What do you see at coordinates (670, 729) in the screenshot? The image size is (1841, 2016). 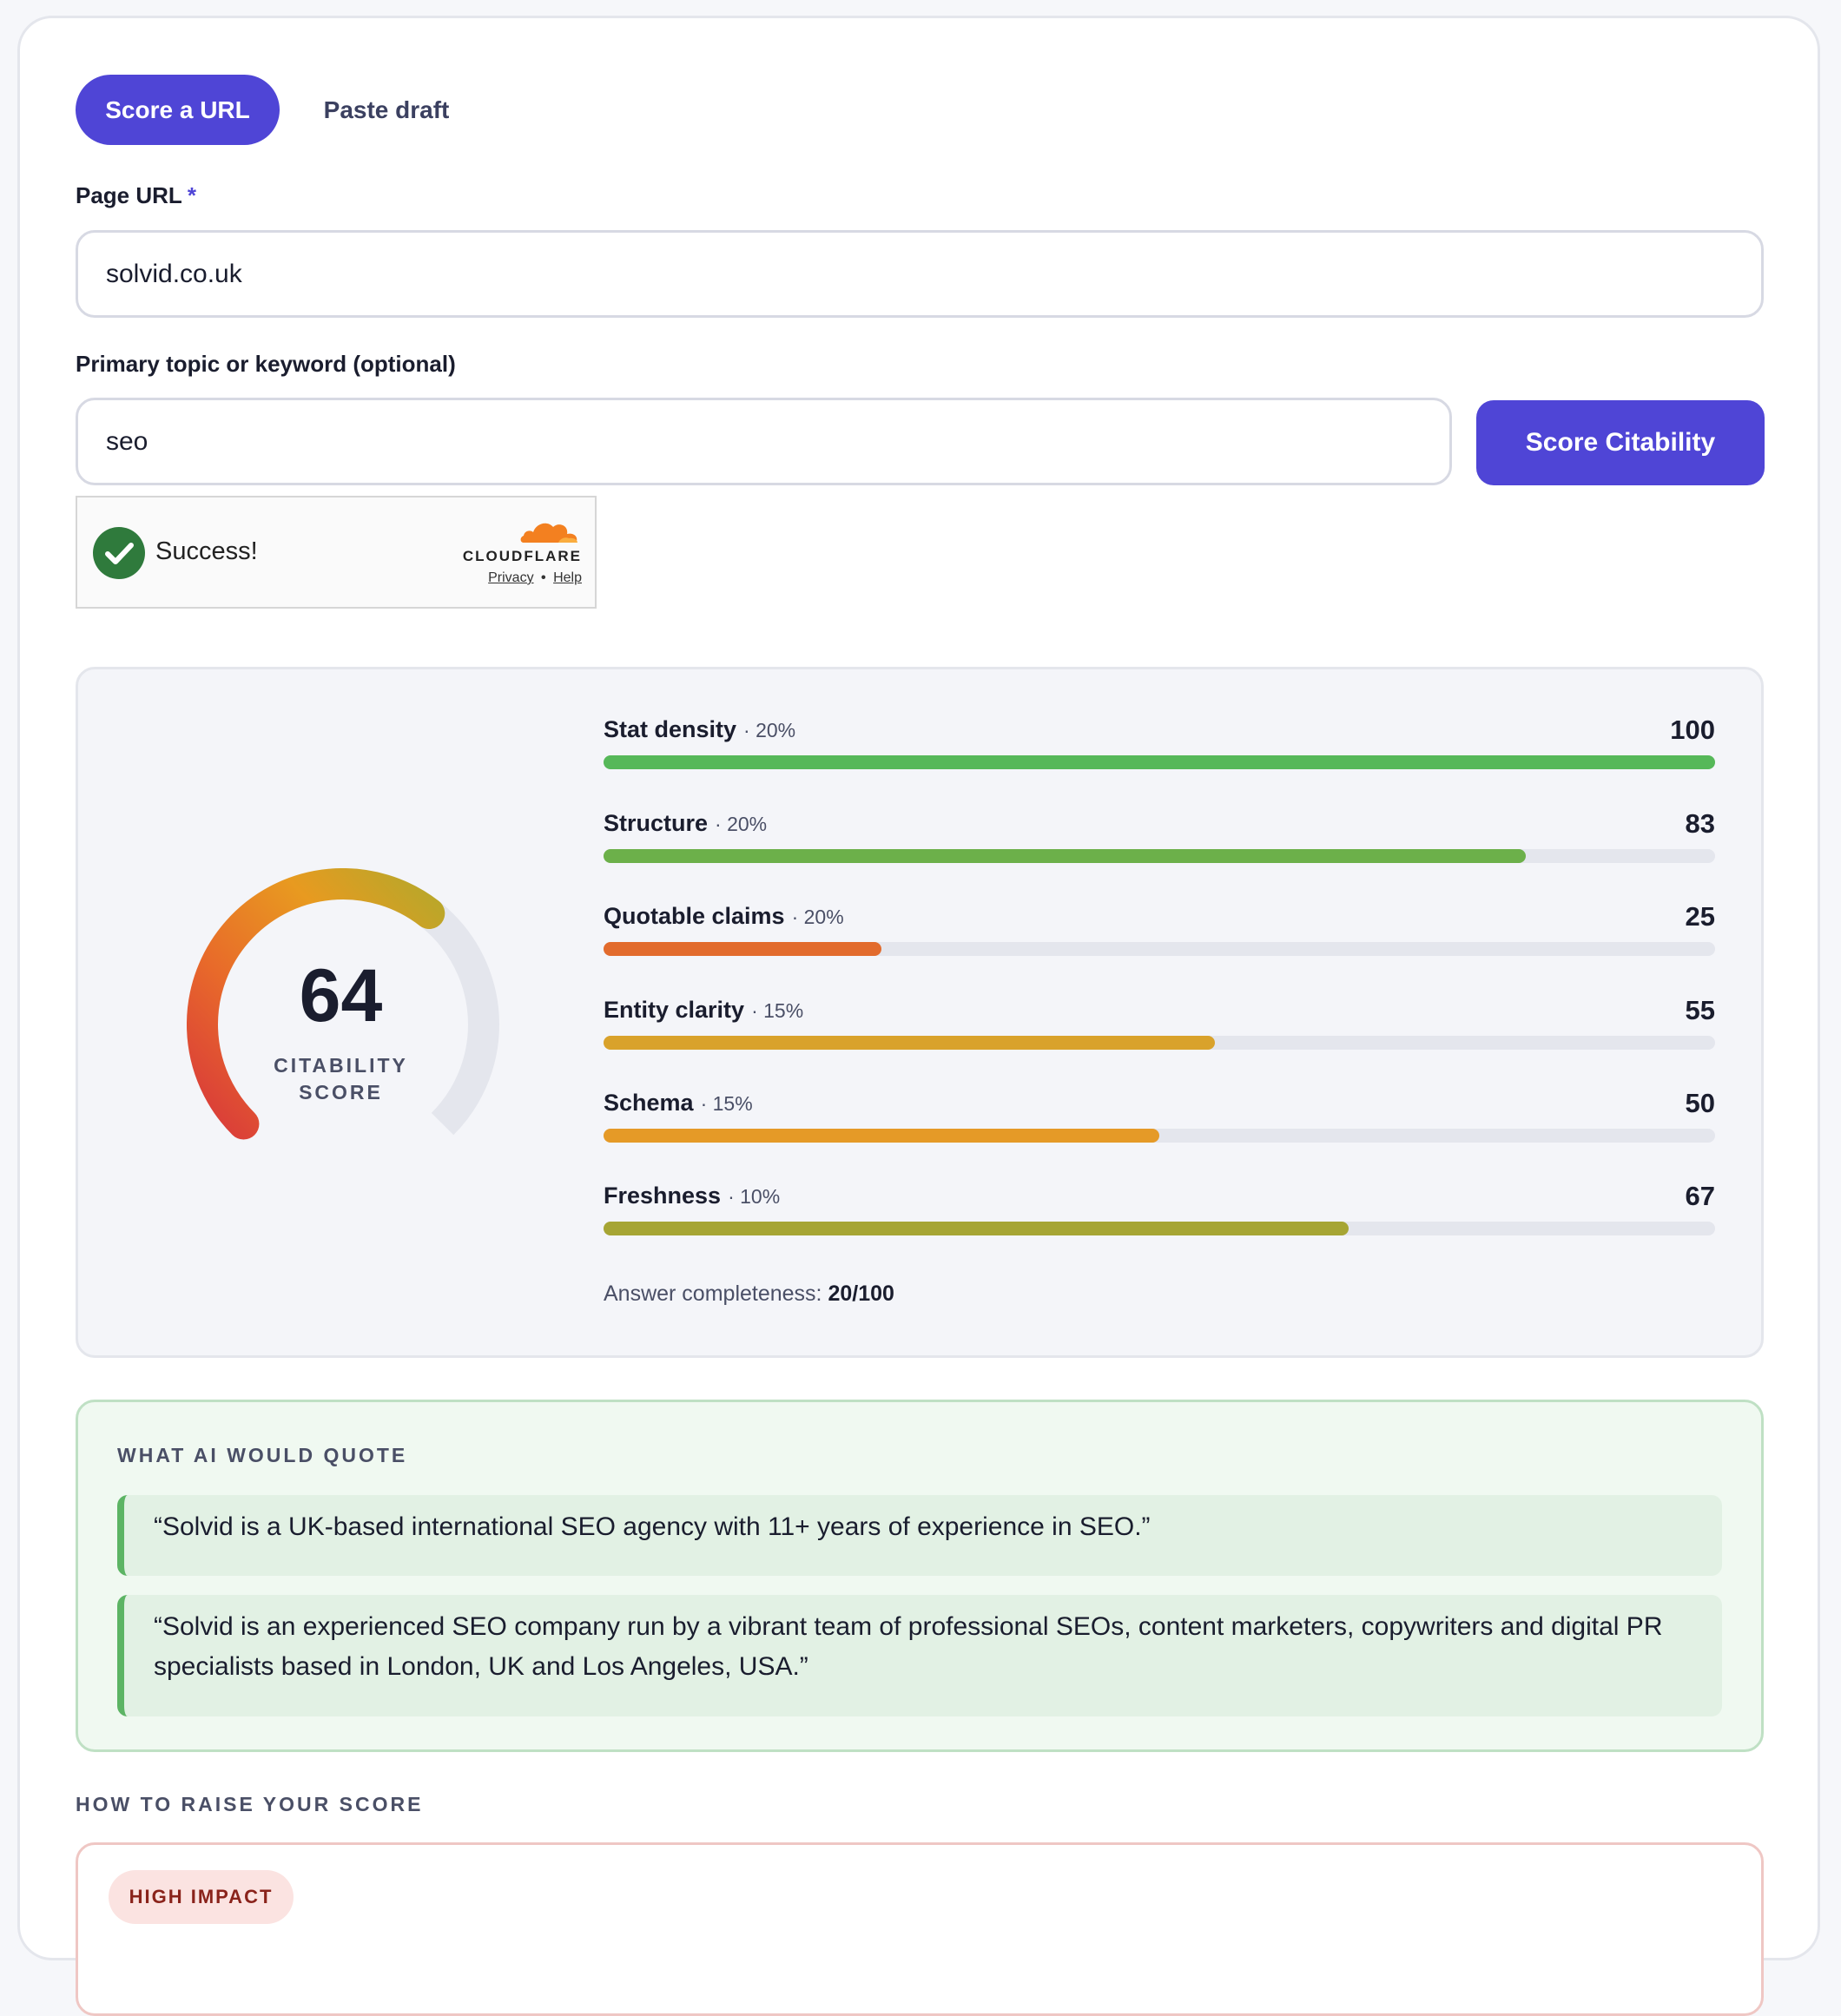 I see `metric-label: Stat density` at bounding box center [670, 729].